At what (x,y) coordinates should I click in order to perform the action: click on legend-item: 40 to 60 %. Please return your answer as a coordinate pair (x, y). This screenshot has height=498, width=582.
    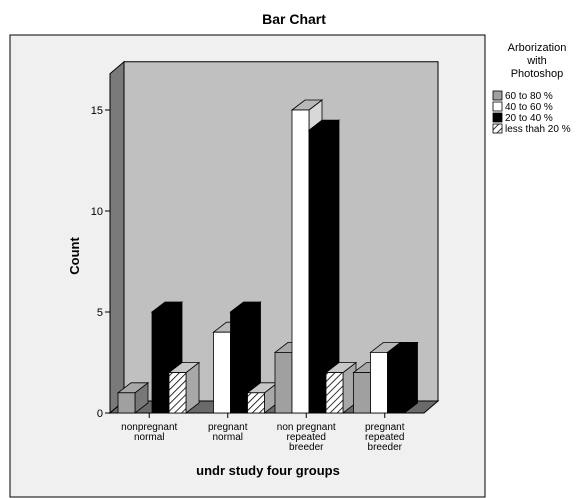
    Looking at the image, I should click on (522, 107).